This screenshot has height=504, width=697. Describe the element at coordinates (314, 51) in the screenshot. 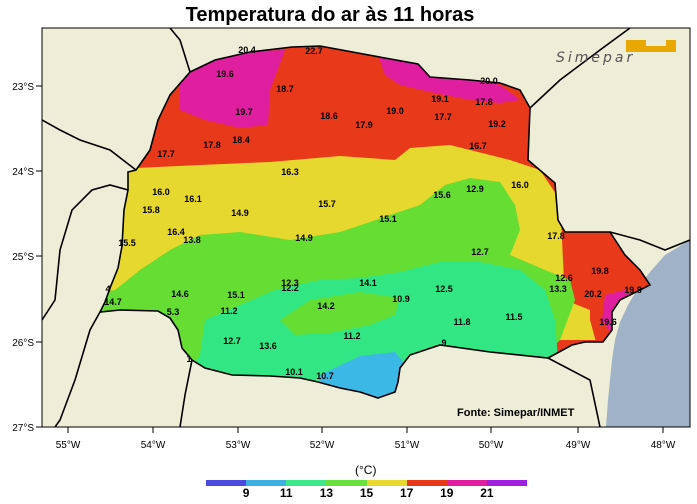

I see `station-value: 22.7` at that location.